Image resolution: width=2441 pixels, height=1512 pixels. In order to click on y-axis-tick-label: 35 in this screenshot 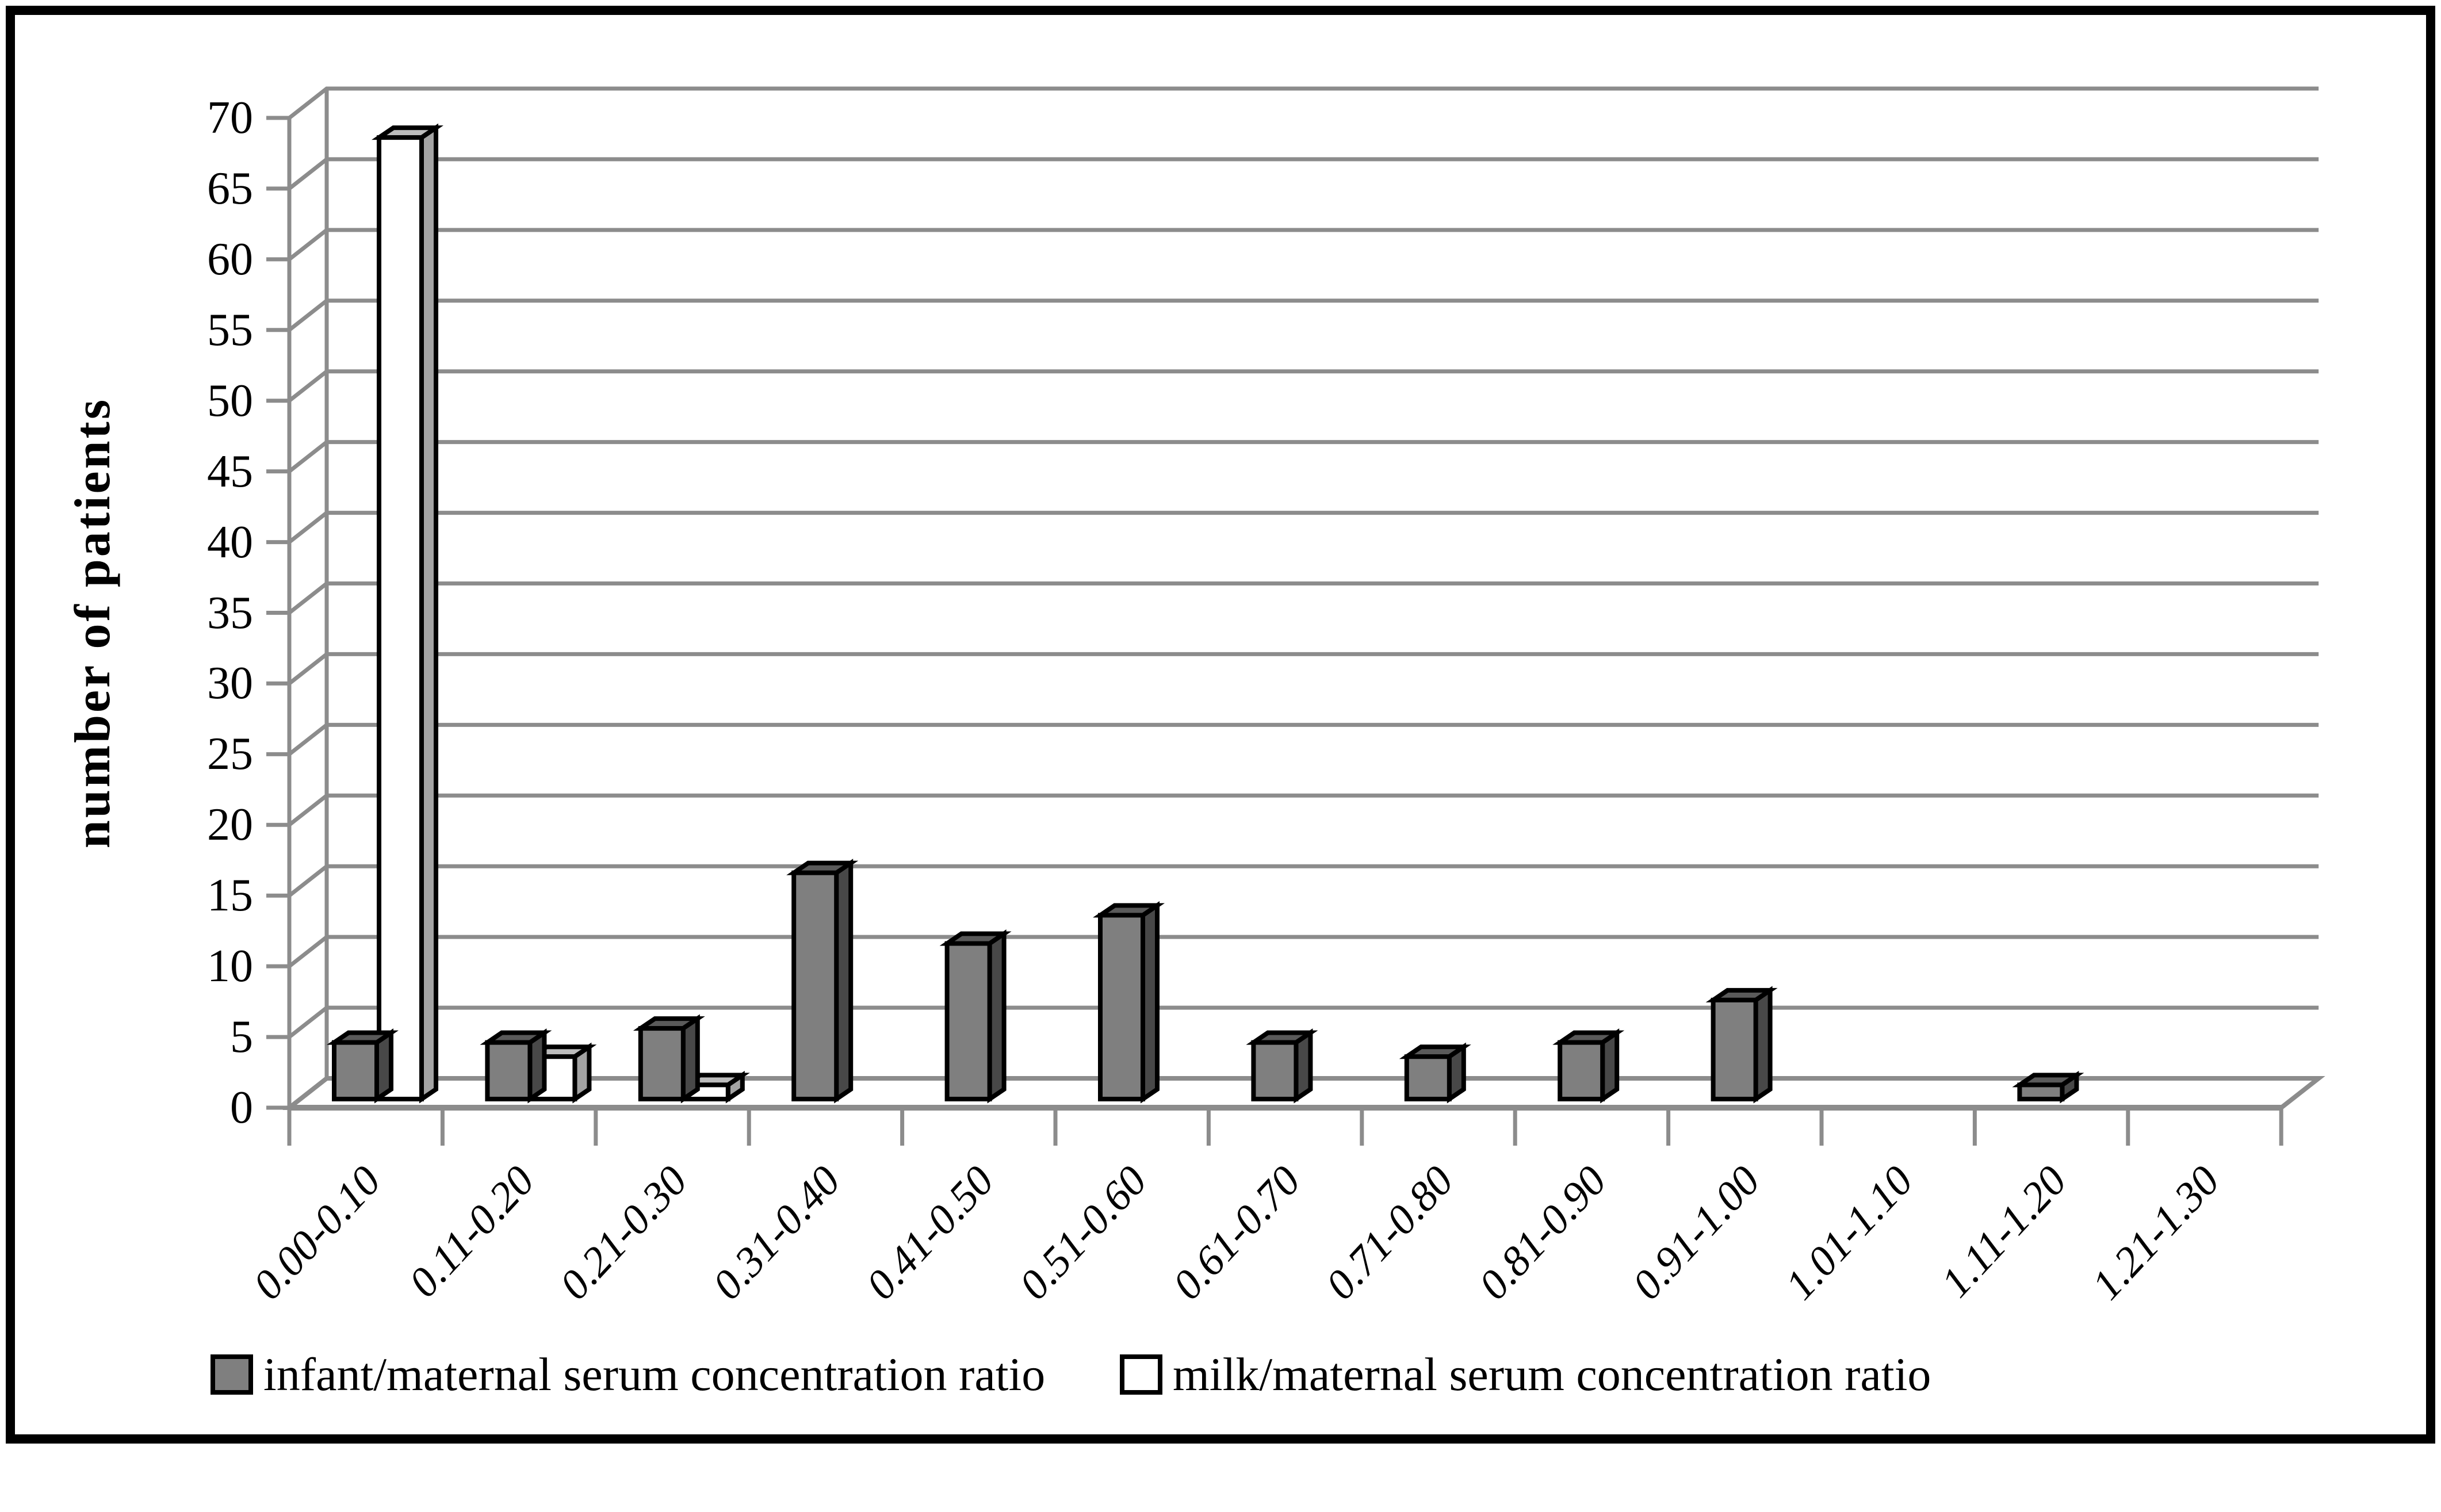, I will do `click(230, 612)`.